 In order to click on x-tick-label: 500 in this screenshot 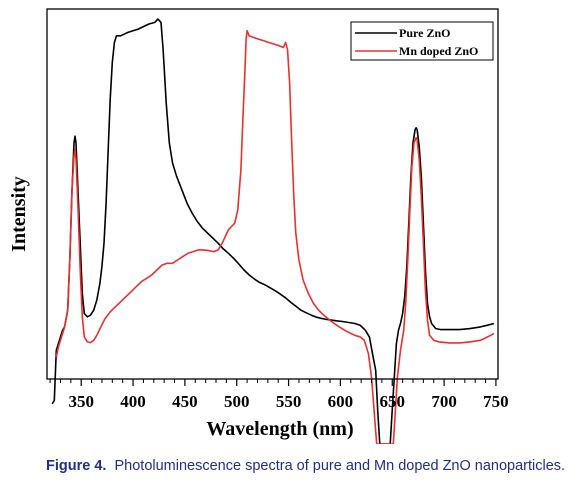, I will do `click(237, 401)`.